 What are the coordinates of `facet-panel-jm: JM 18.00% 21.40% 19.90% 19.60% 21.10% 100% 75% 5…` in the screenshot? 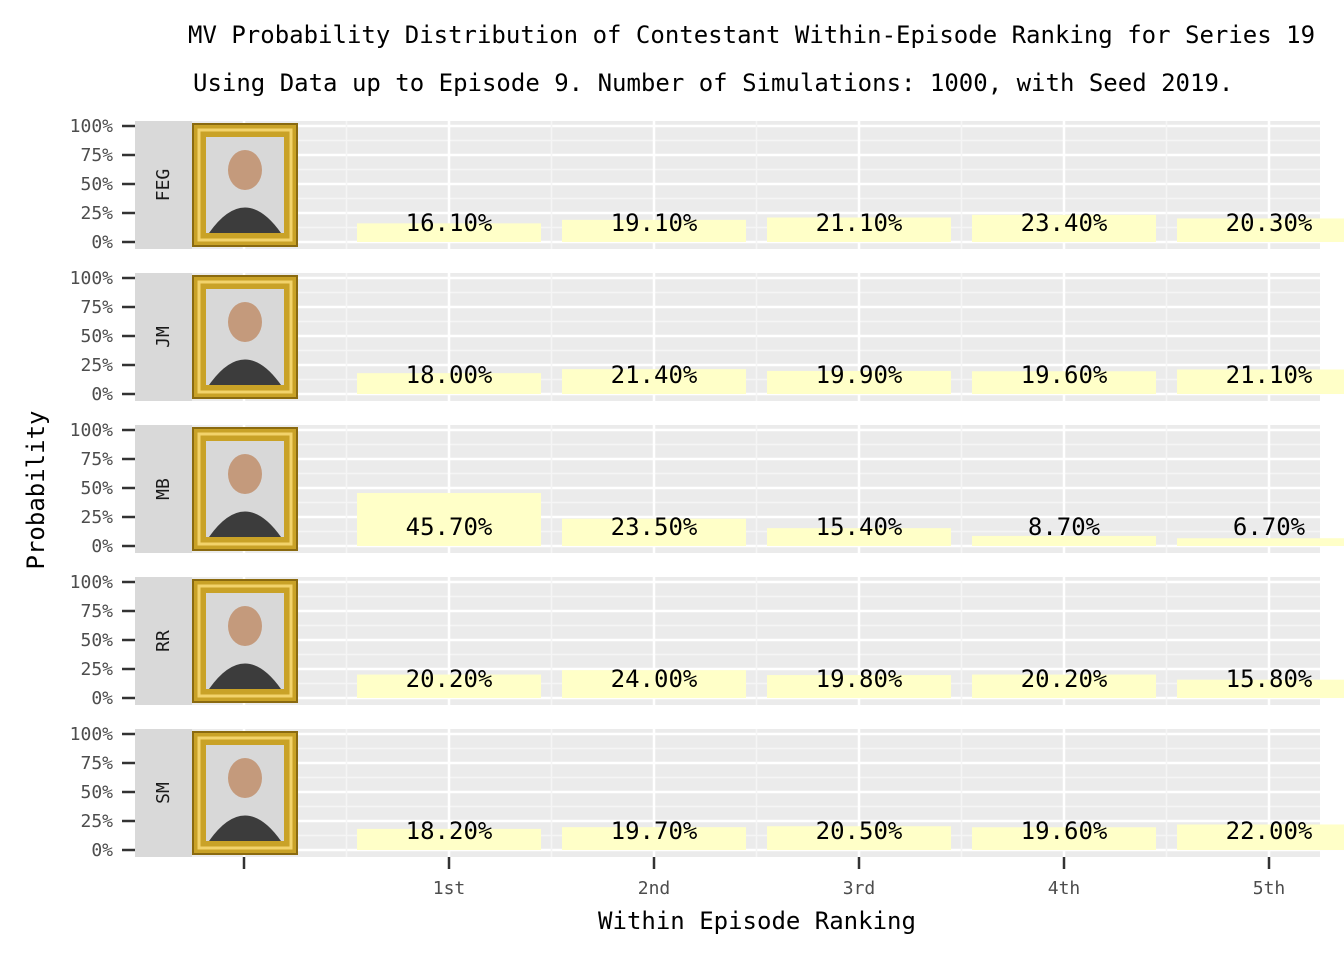 It's located at (707, 336).